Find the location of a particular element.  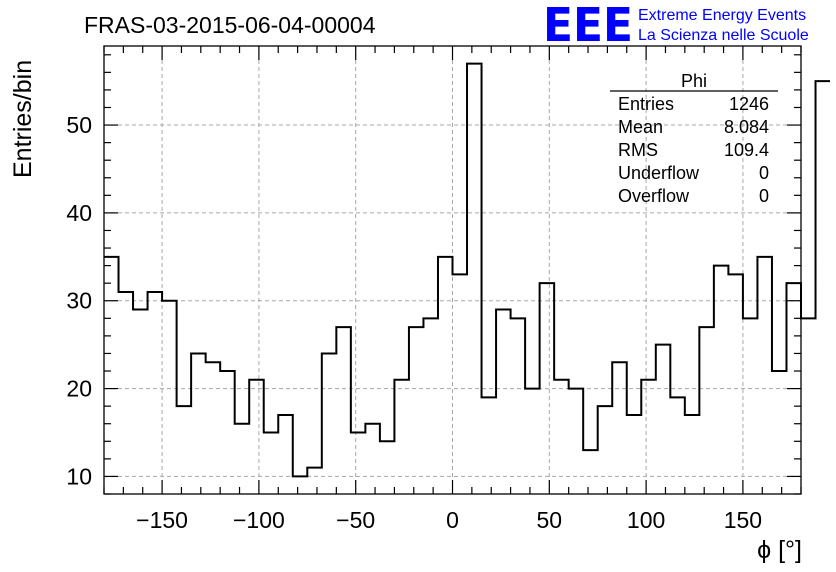

y-tick-label: 40 is located at coordinates (79, 213).